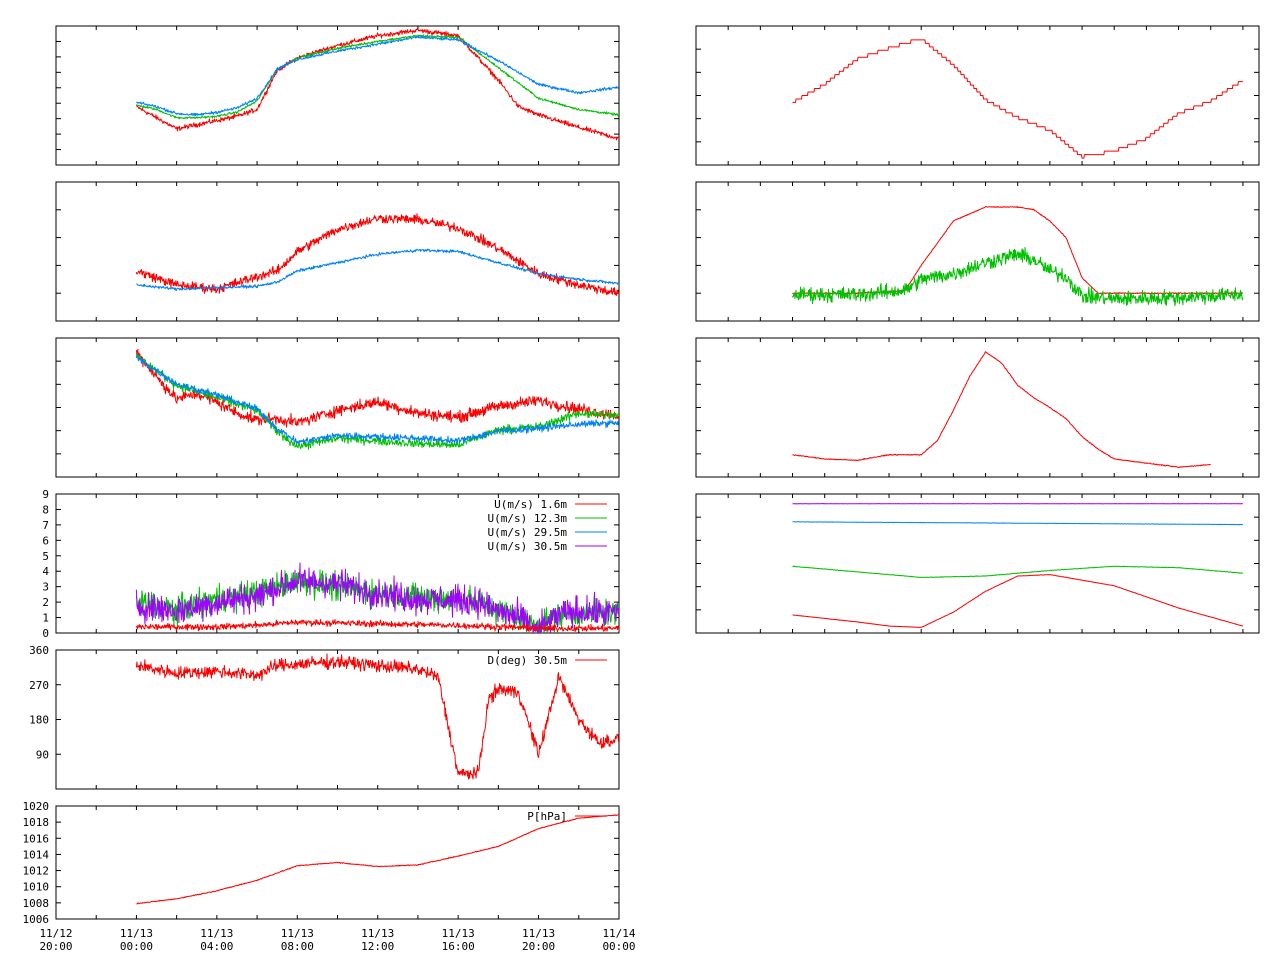 Image resolution: width=1280 pixels, height=960 pixels. Describe the element at coordinates (1001, 410) in the screenshot. I see `right-panel-3-series-red` at that location.